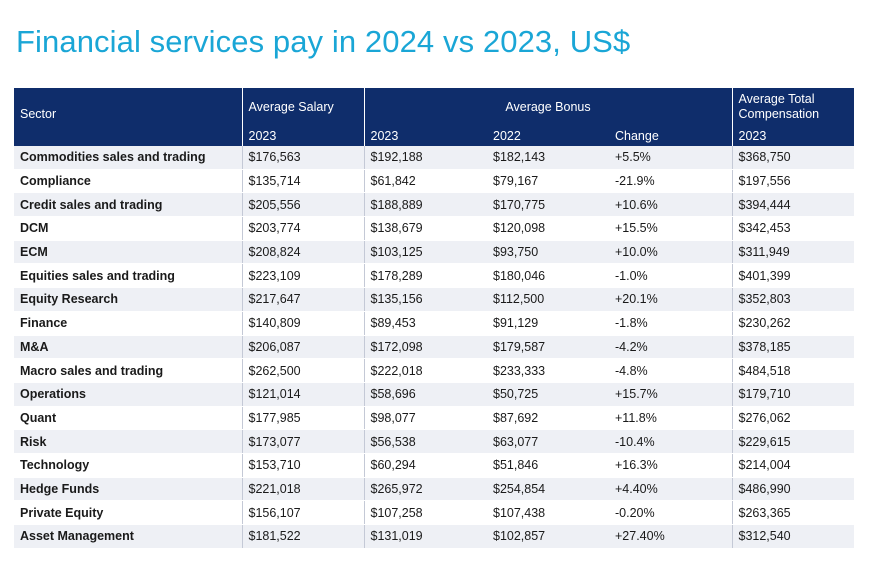  I want to click on cell-salary: $262,500, so click(302, 370).